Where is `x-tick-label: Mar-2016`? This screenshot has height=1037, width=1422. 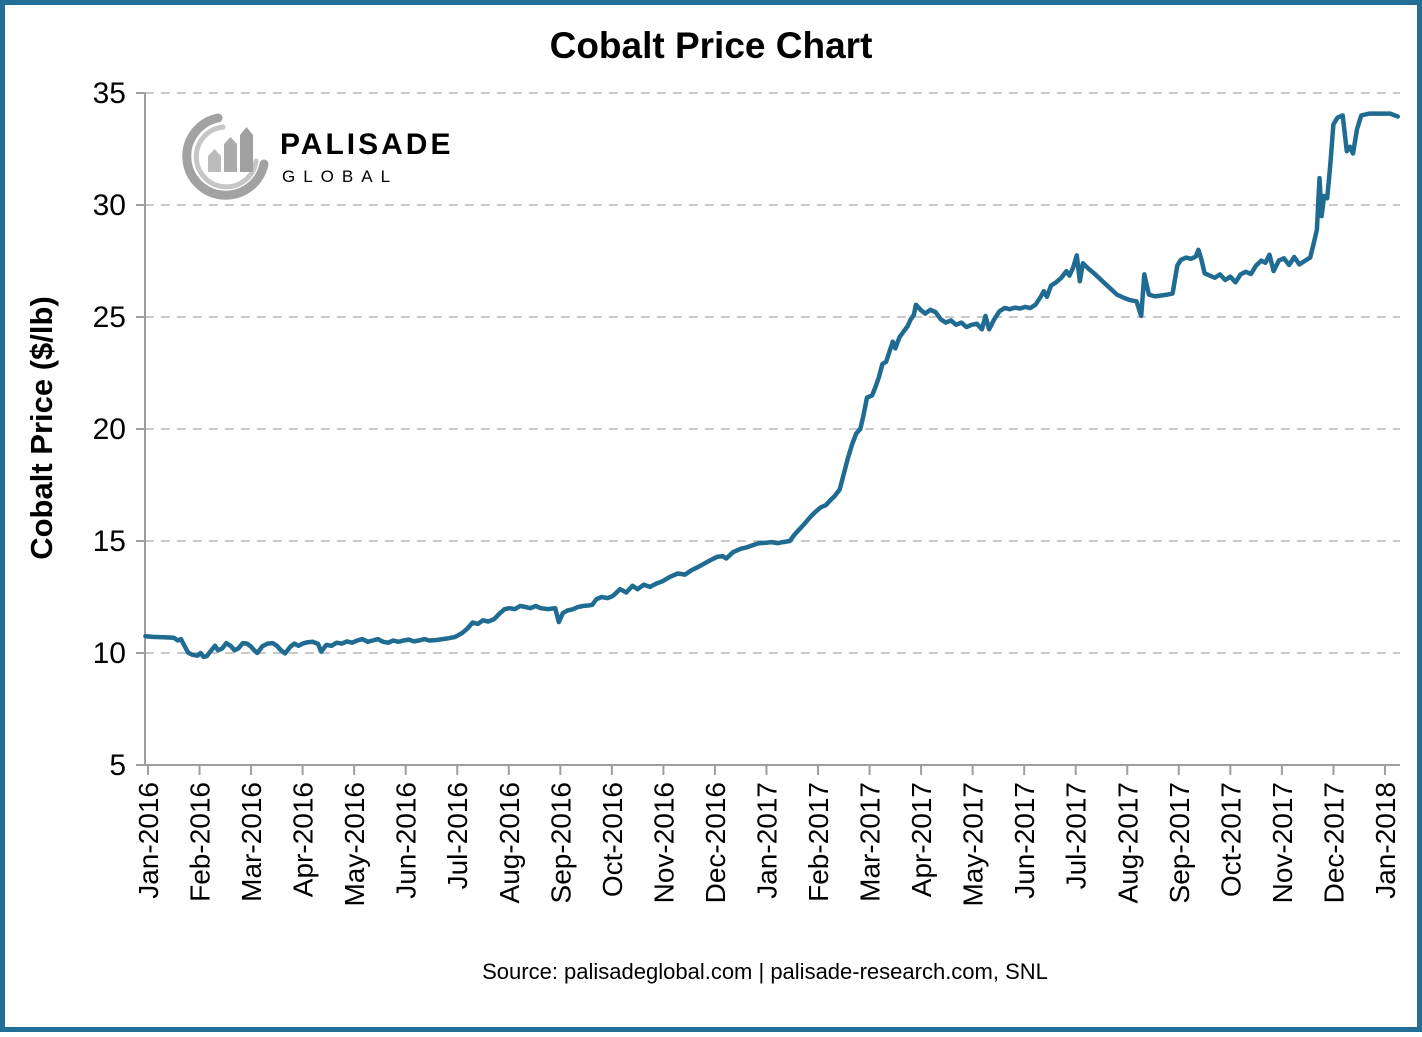 x-tick-label: Mar-2016 is located at coordinates (251, 842).